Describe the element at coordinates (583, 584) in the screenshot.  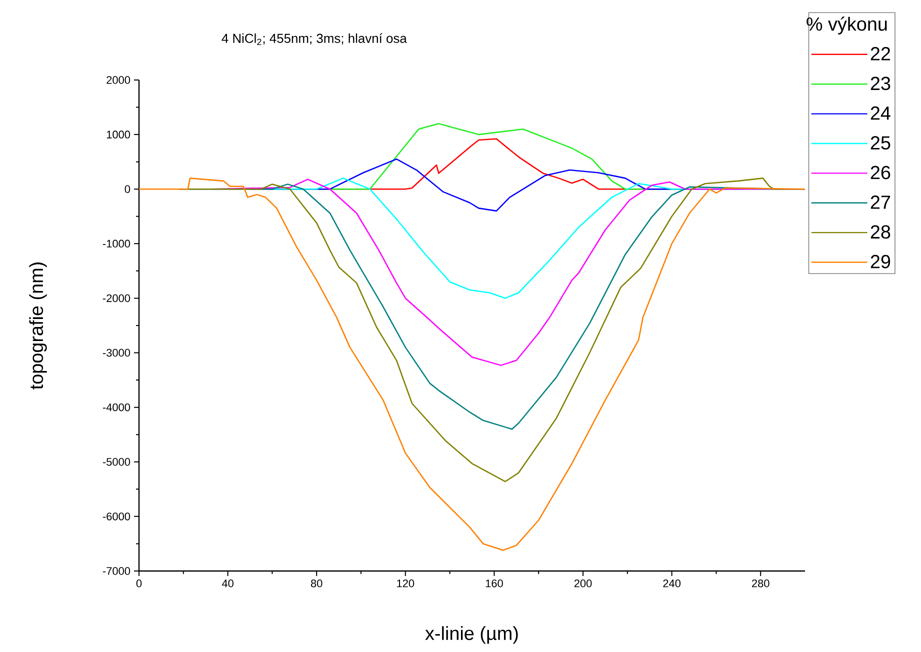
I see `x-tick-label: 200` at that location.